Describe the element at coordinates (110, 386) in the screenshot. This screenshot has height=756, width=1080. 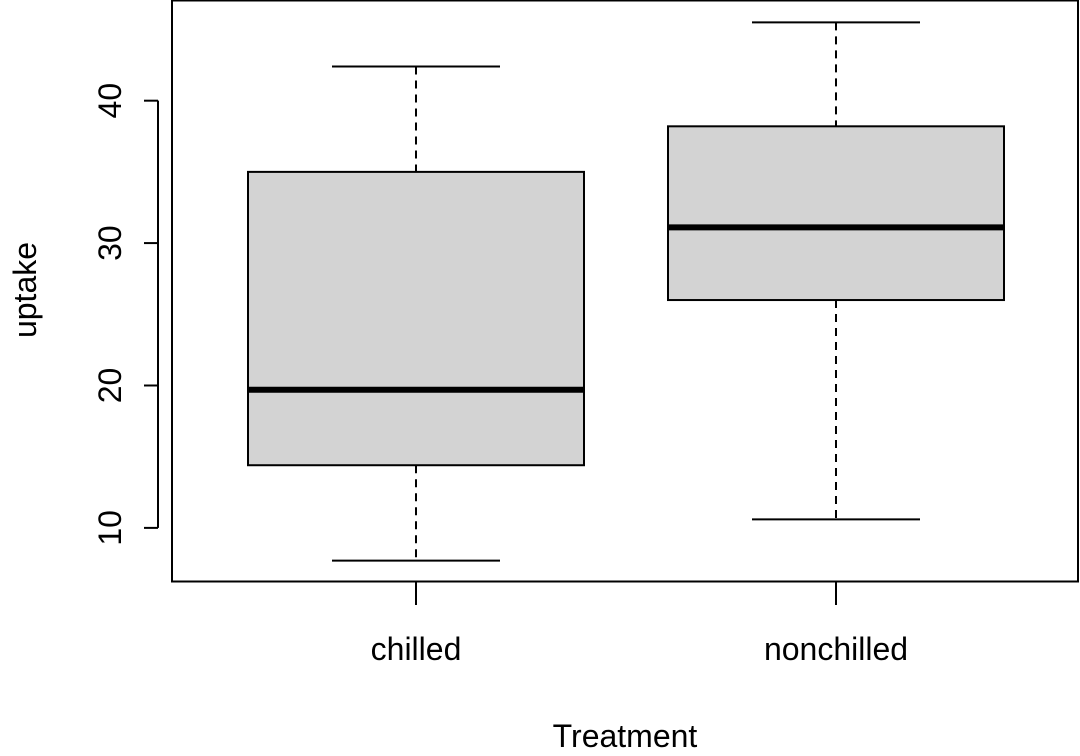
I see `y-tick-label: 20` at that location.